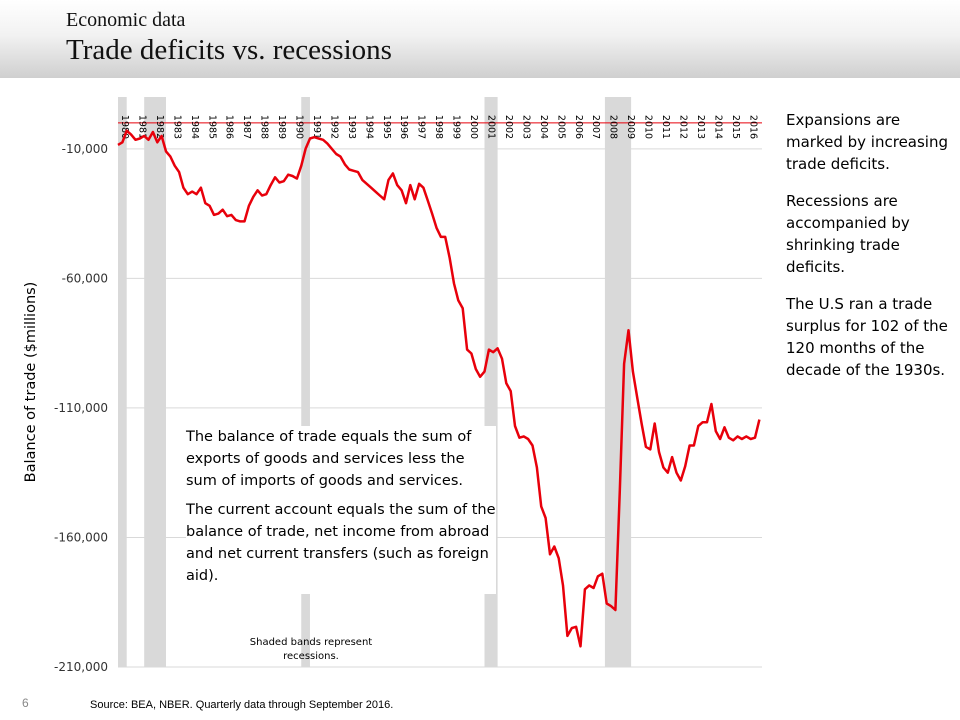 The image size is (960, 720). What do you see at coordinates (717, 127) in the screenshot?
I see `x-tick-label: 2014` at bounding box center [717, 127].